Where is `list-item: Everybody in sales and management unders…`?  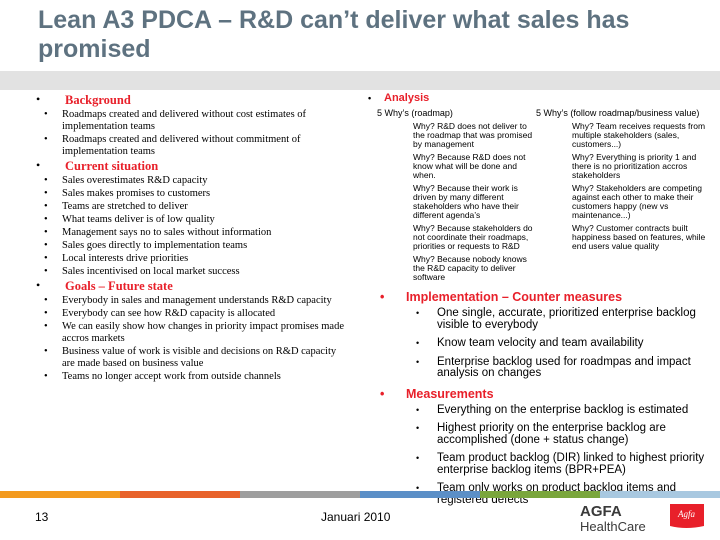 list-item: Everybody in sales and management unders… is located at coordinates (187, 301).